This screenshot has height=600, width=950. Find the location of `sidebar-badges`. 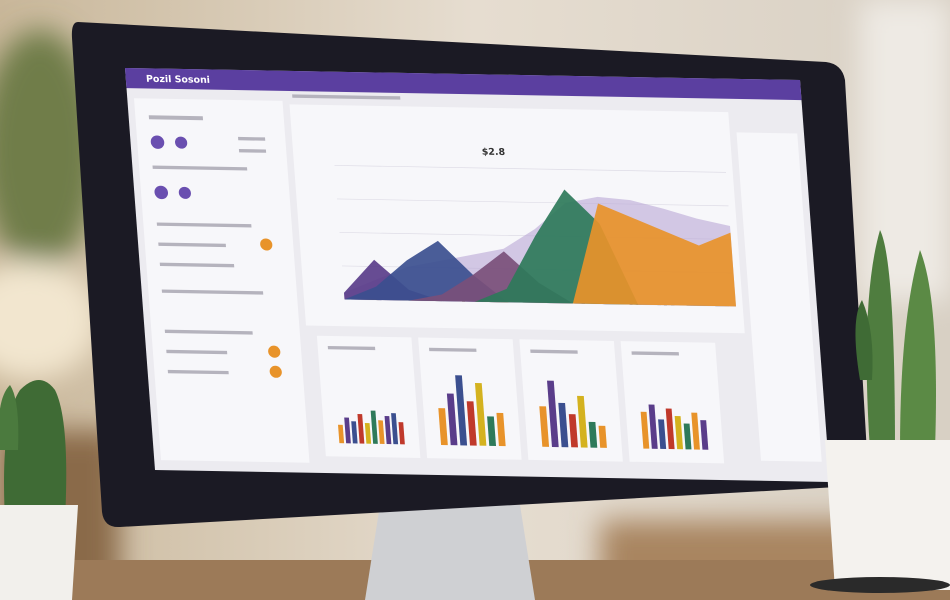

sidebar-badges is located at coordinates (271, 308).